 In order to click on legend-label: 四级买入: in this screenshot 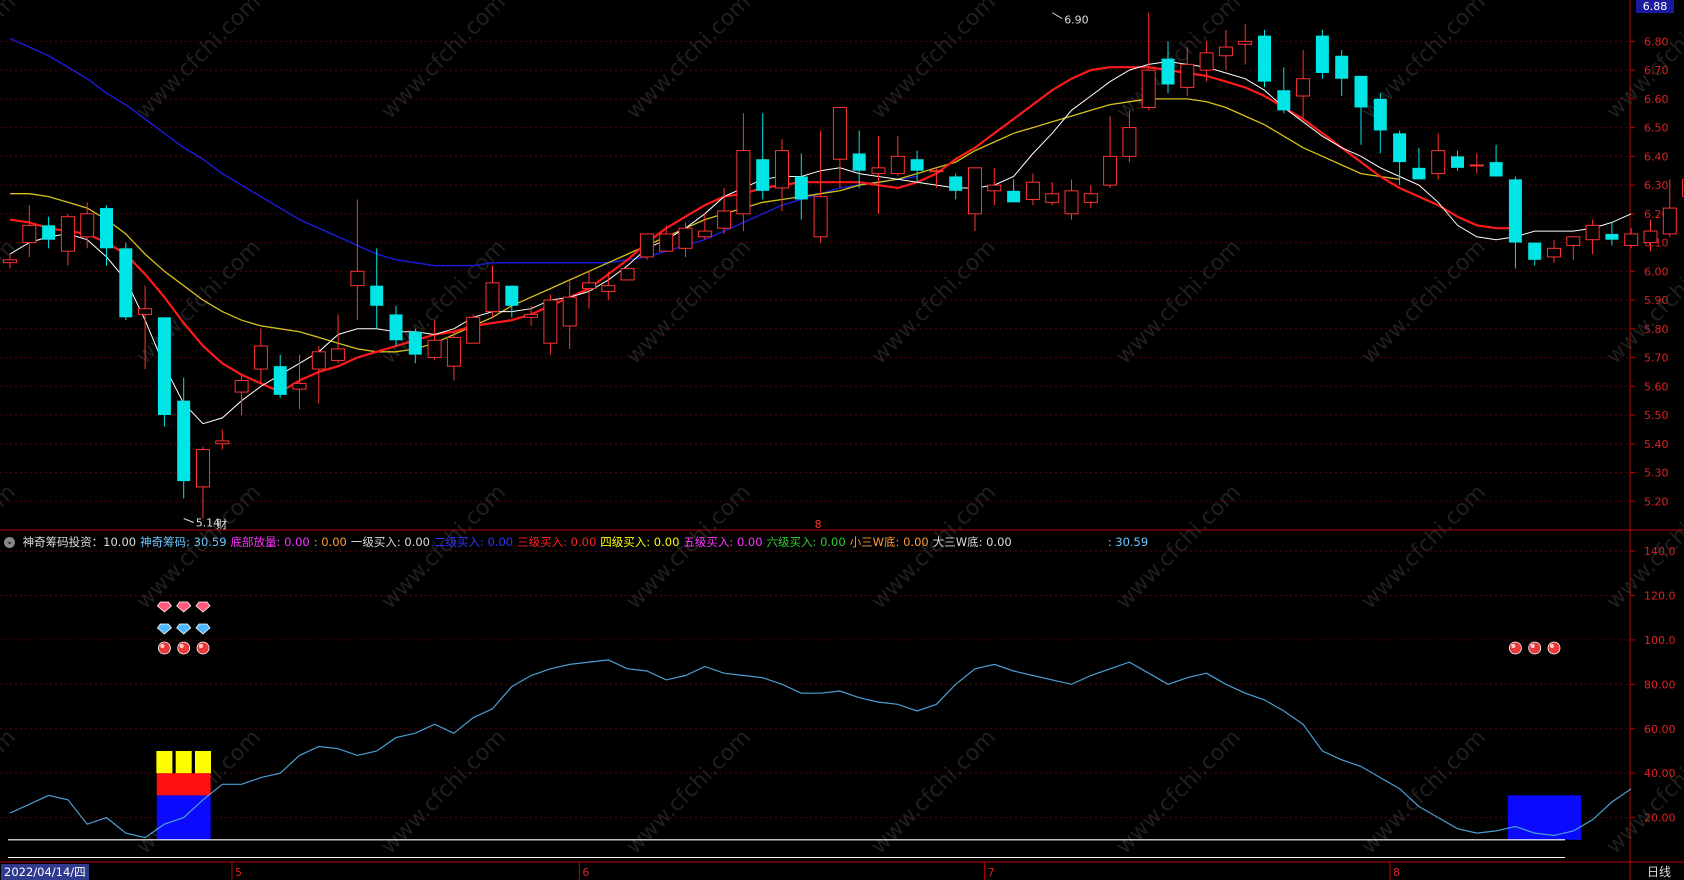, I will do `click(627, 542)`.